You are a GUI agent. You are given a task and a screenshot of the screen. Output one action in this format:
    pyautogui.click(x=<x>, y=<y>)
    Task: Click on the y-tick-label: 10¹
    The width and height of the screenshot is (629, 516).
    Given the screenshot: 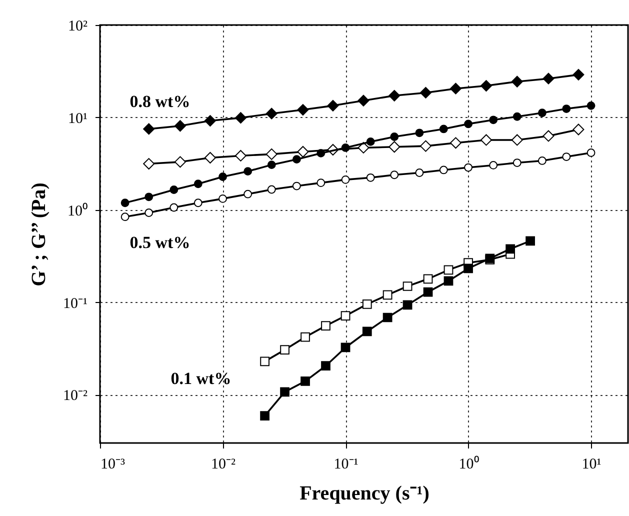 What is the action you would take?
    pyautogui.click(x=78, y=118)
    